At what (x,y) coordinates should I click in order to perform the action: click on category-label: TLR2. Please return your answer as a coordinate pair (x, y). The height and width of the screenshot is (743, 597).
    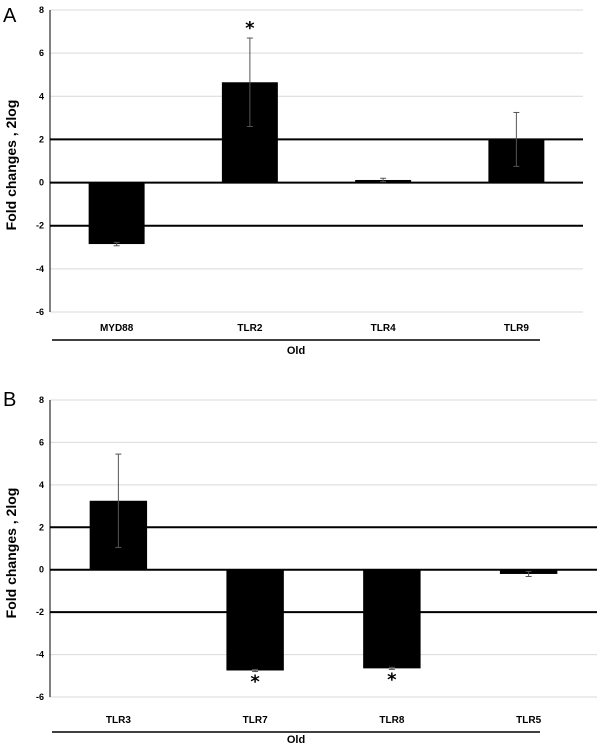
    Looking at the image, I should click on (249, 328).